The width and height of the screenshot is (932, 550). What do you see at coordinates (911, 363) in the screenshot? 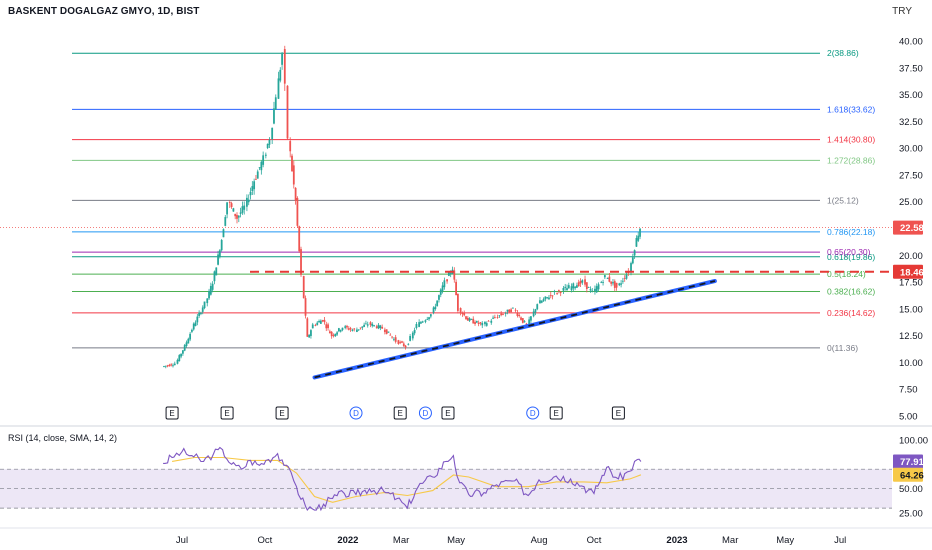
I see `price-tick-label: 10.00` at bounding box center [911, 363].